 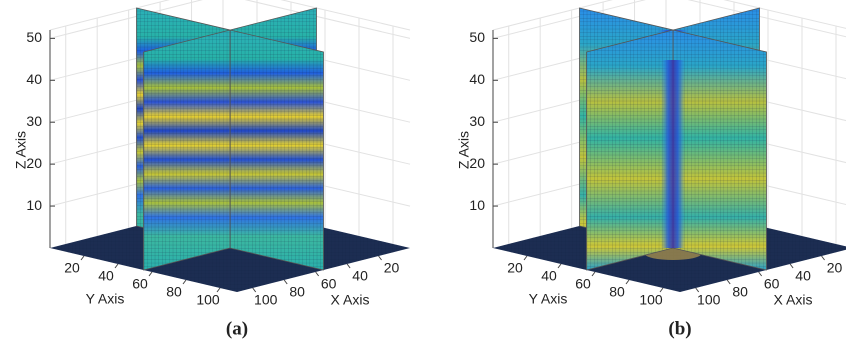 What do you see at coordinates (673, 154) in the screenshot?
I see `core-band` at bounding box center [673, 154].